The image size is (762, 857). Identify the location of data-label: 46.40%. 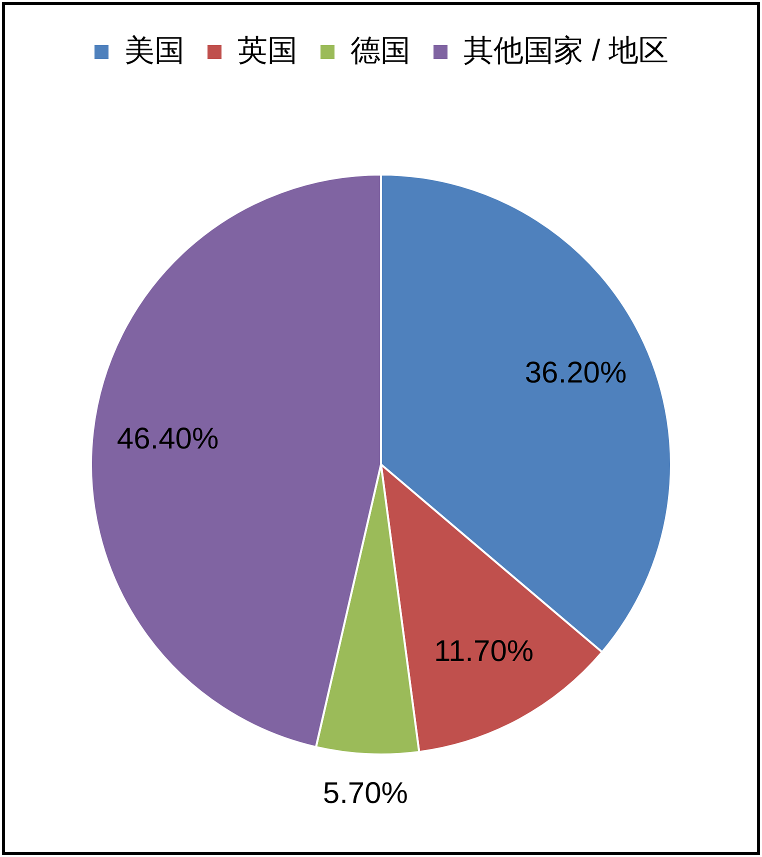
(167, 439).